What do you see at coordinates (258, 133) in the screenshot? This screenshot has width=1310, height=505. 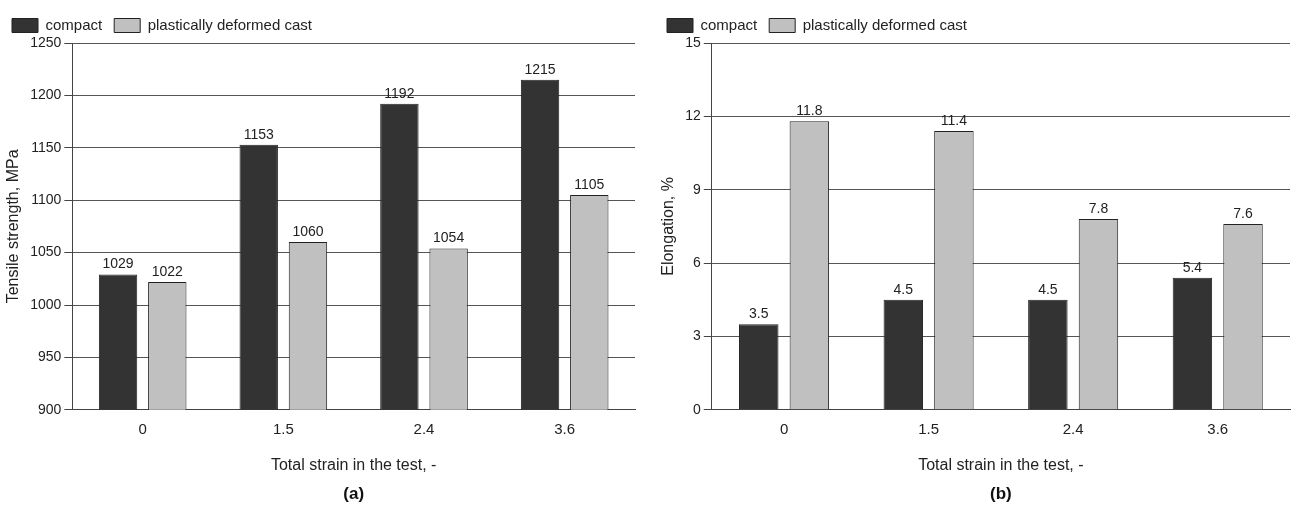 I see `data-label: 1153` at bounding box center [258, 133].